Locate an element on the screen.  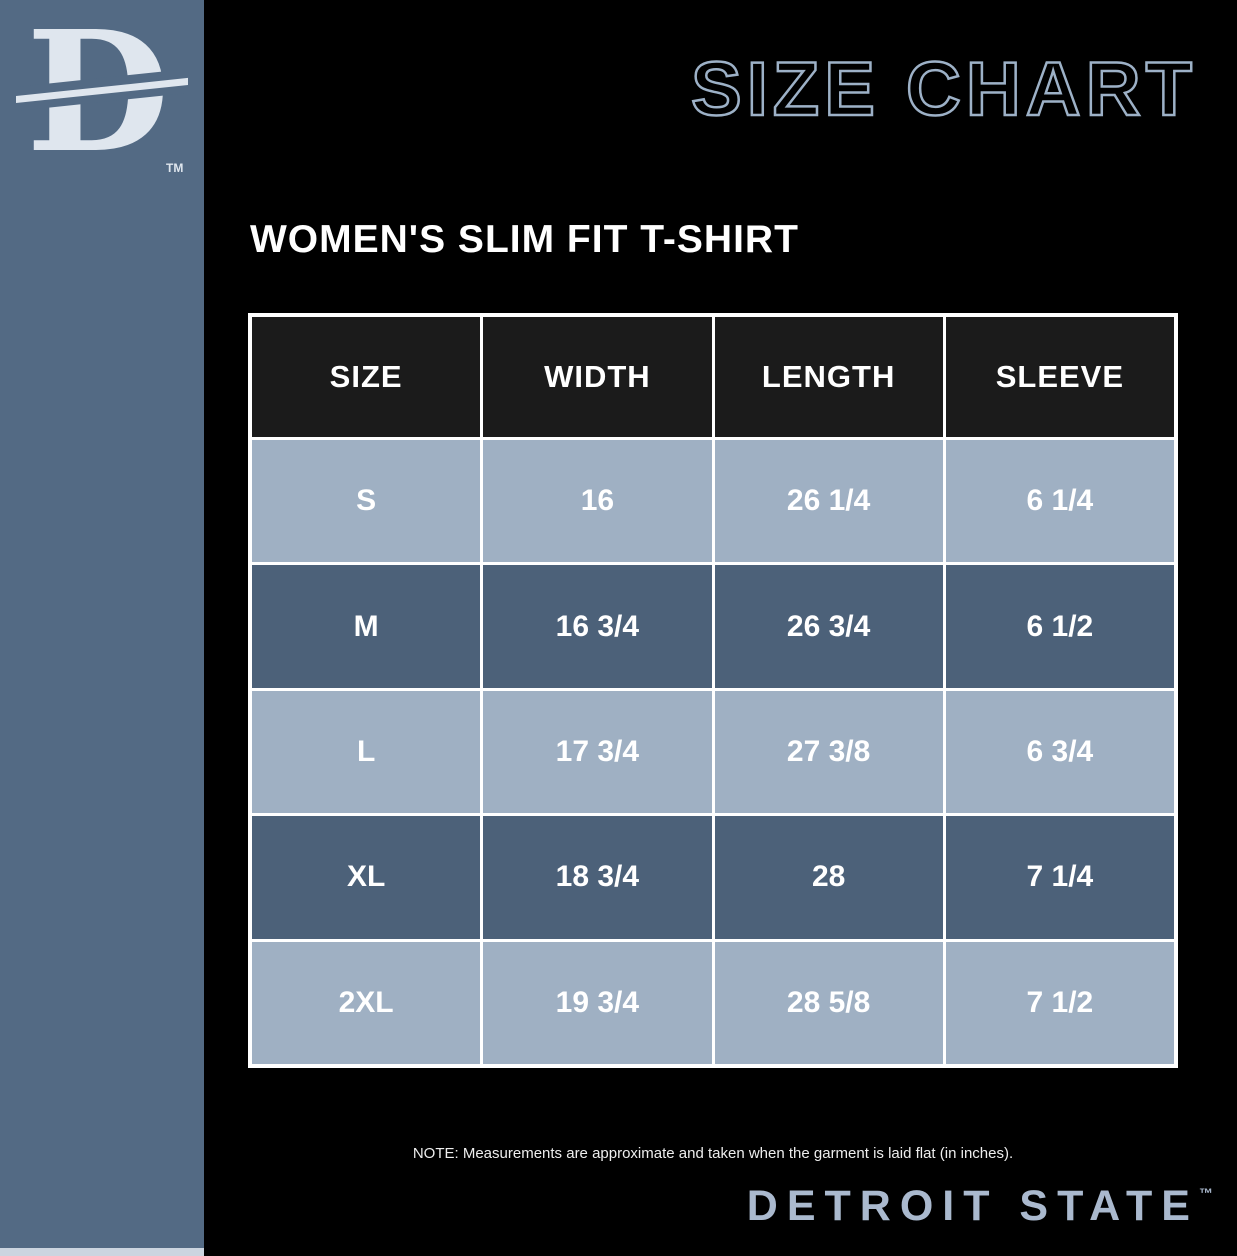
table-cell: 6 1/4 is located at coordinates (1059, 501).